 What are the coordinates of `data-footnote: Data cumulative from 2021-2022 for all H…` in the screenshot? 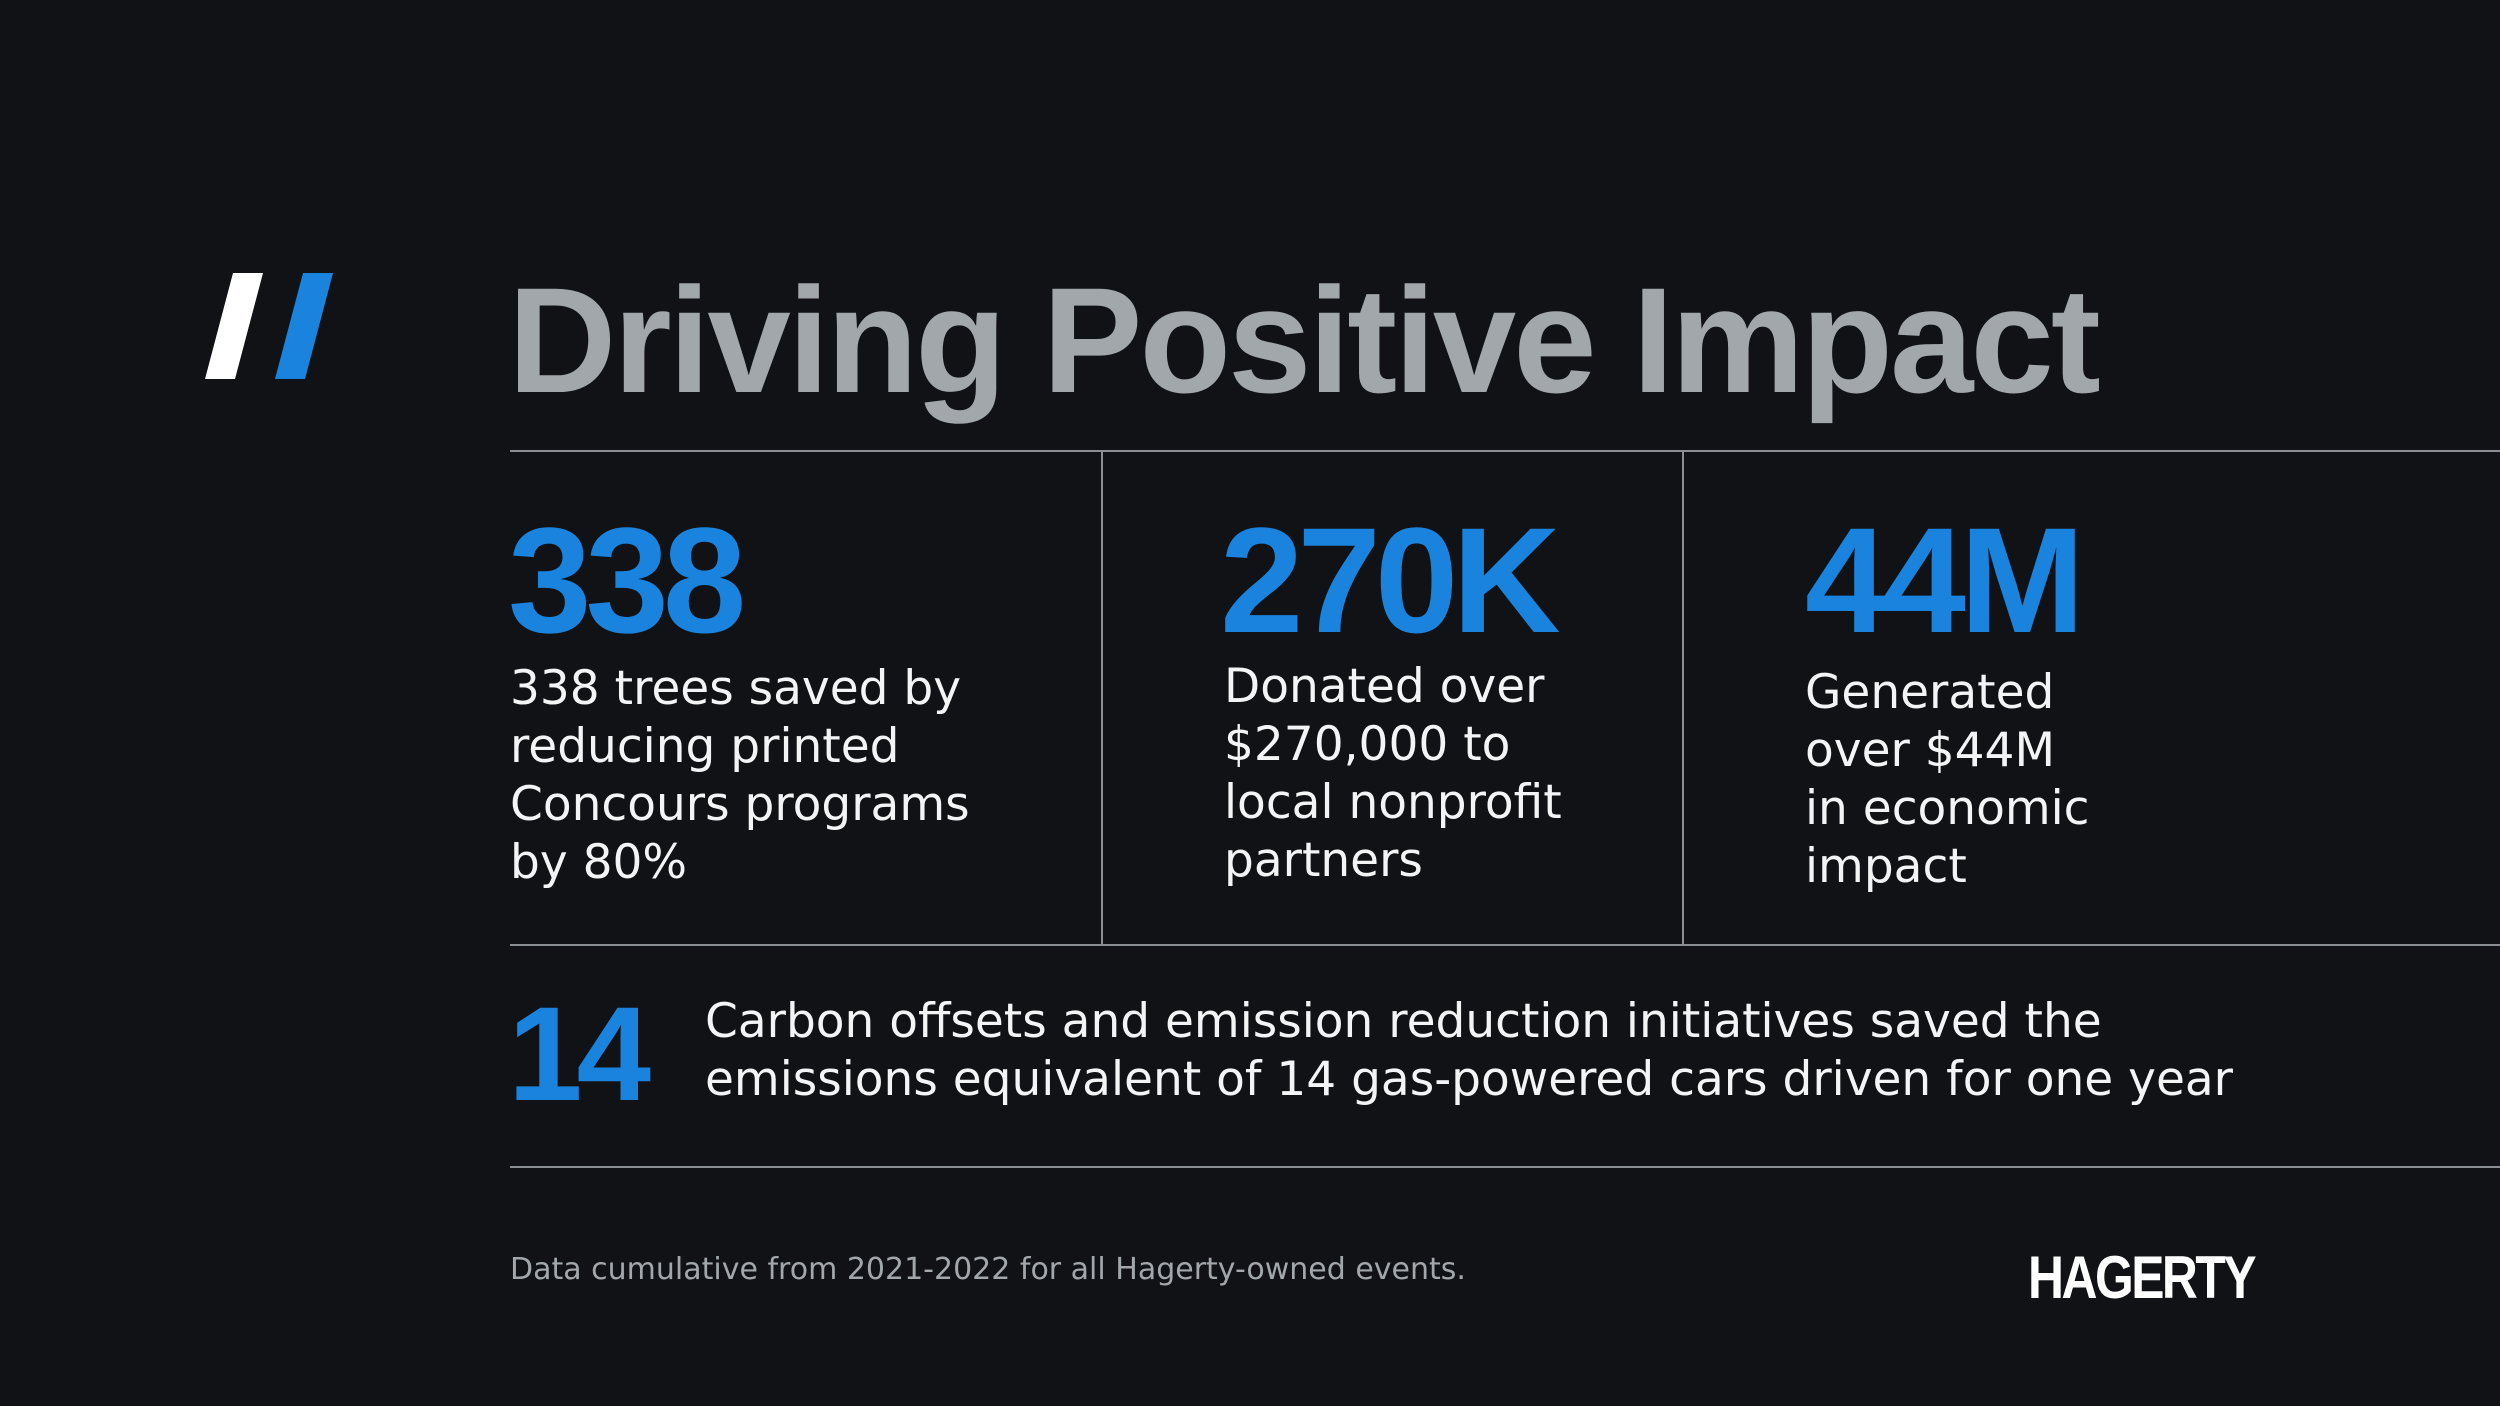 It's located at (988, 1269).